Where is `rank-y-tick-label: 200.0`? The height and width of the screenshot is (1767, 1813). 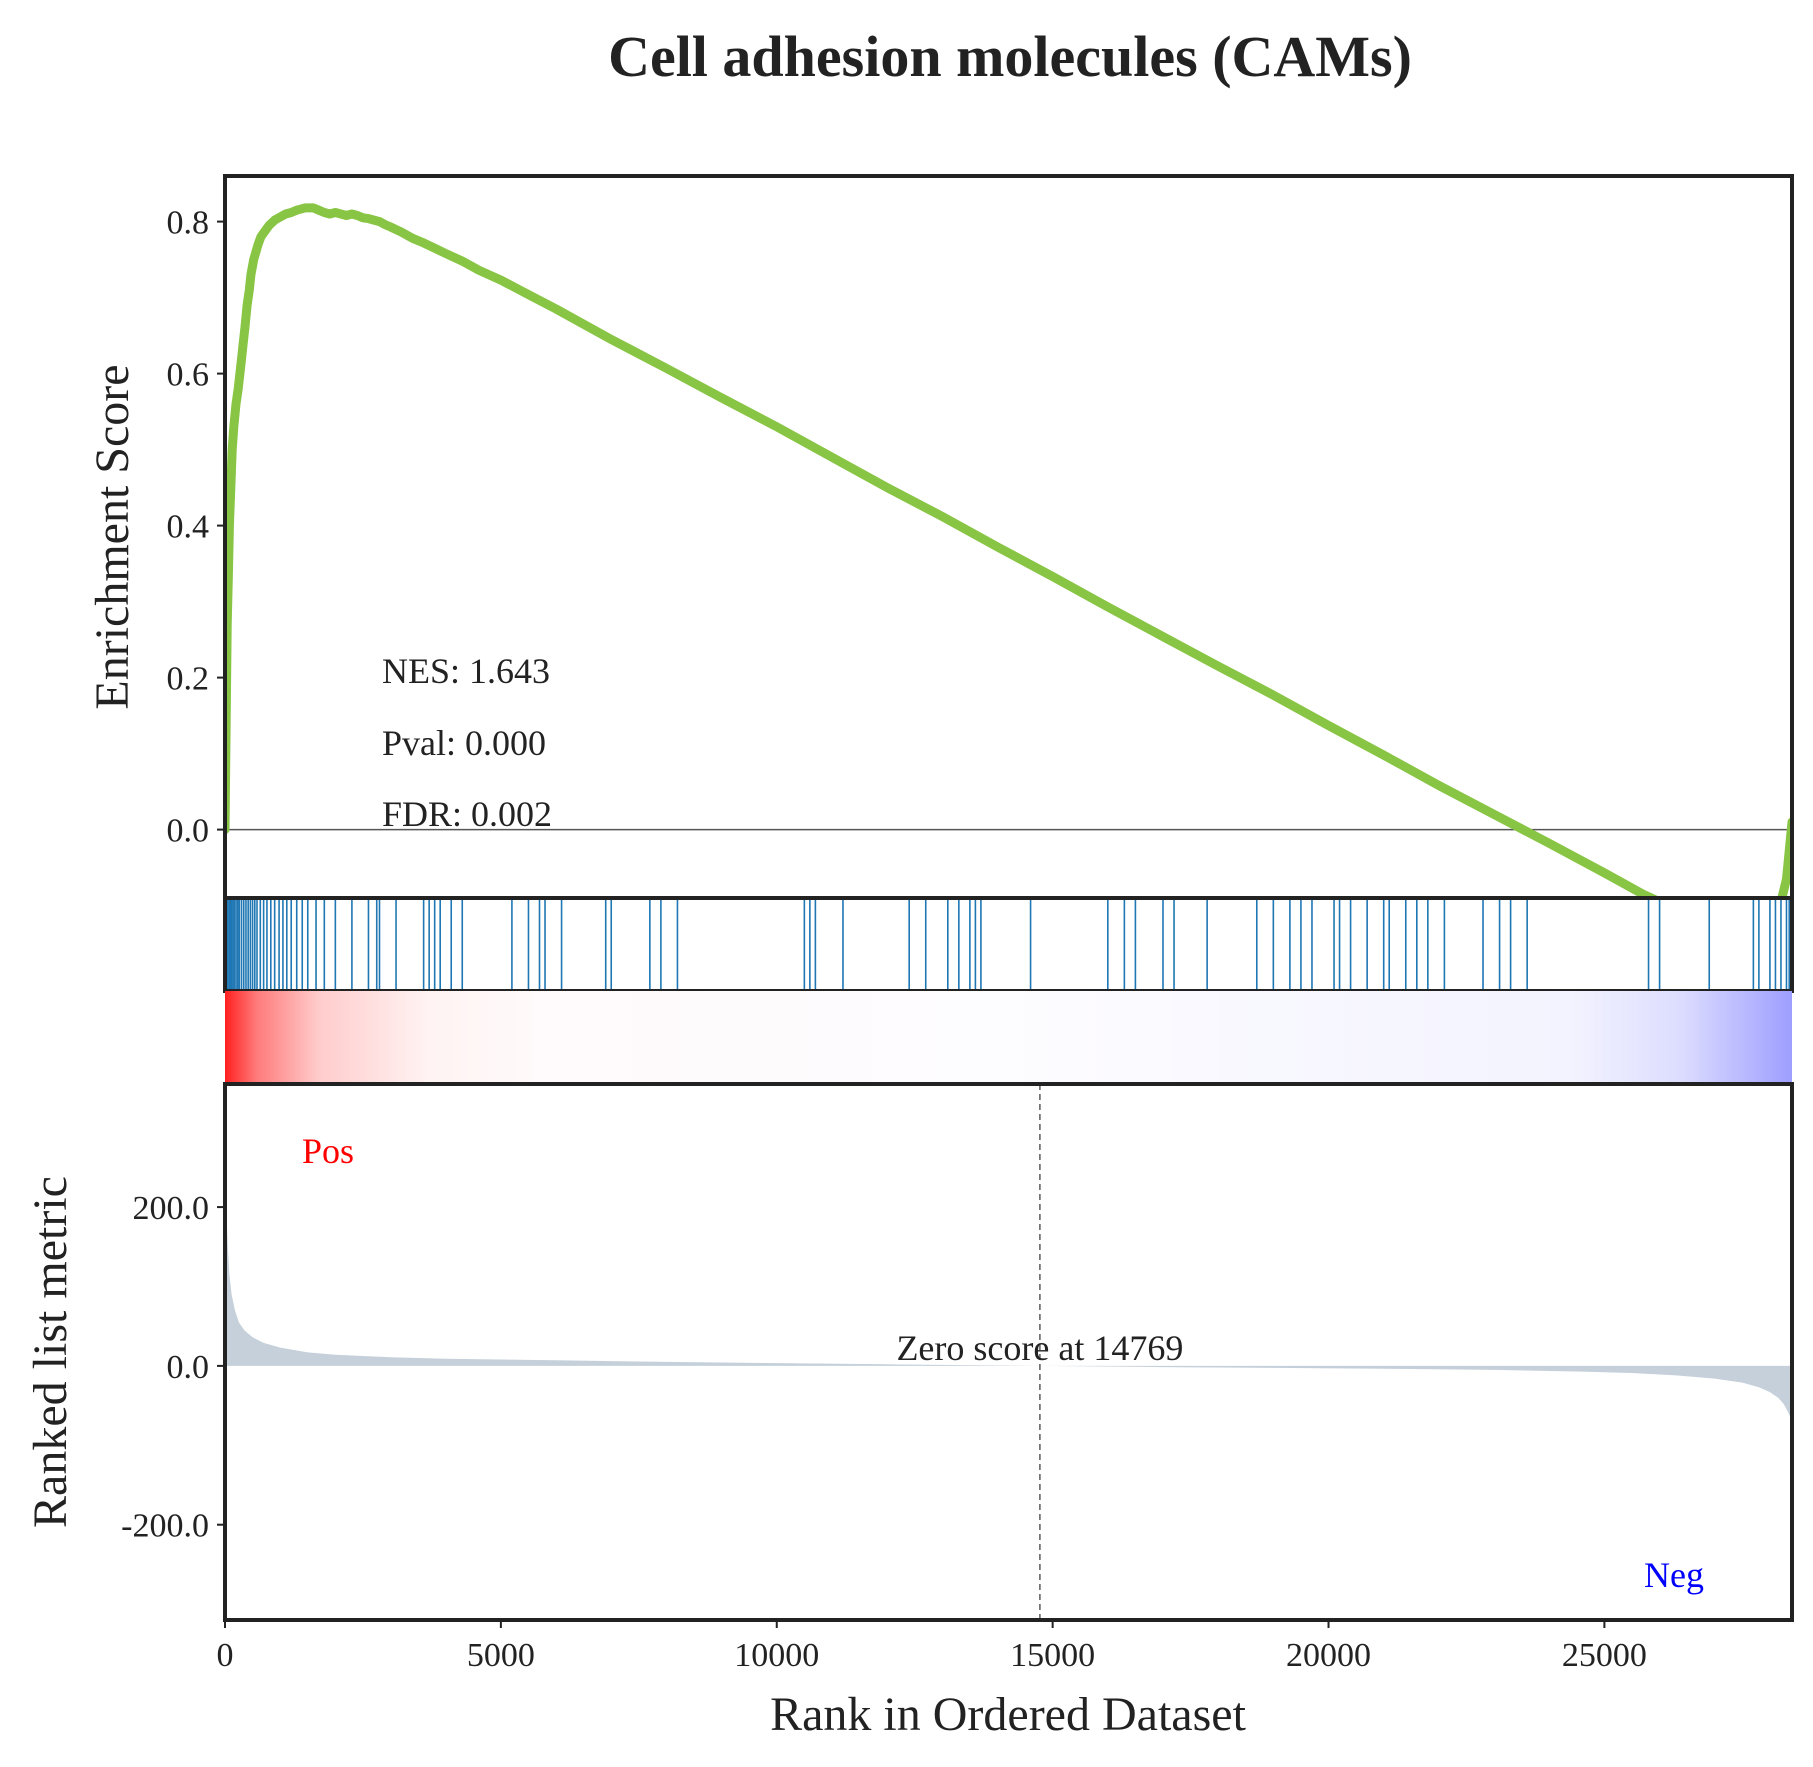
rank-y-tick-label: 200.0 is located at coordinates (171, 1208).